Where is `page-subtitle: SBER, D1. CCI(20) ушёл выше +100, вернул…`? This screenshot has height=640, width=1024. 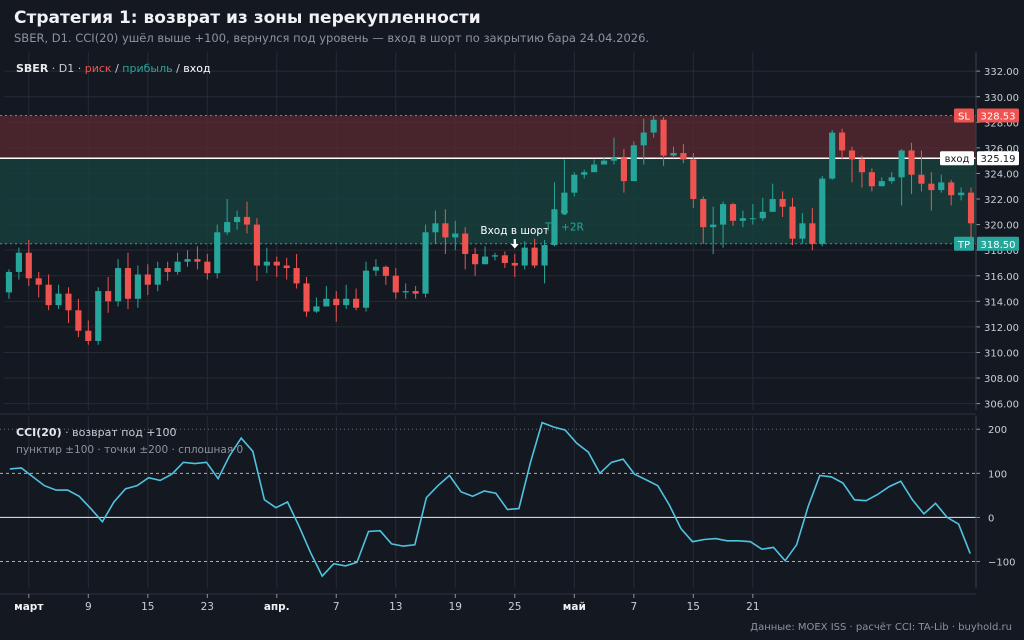 page-subtitle: SBER, D1. CCI(20) ушёл выше +100, вернул… is located at coordinates (332, 38).